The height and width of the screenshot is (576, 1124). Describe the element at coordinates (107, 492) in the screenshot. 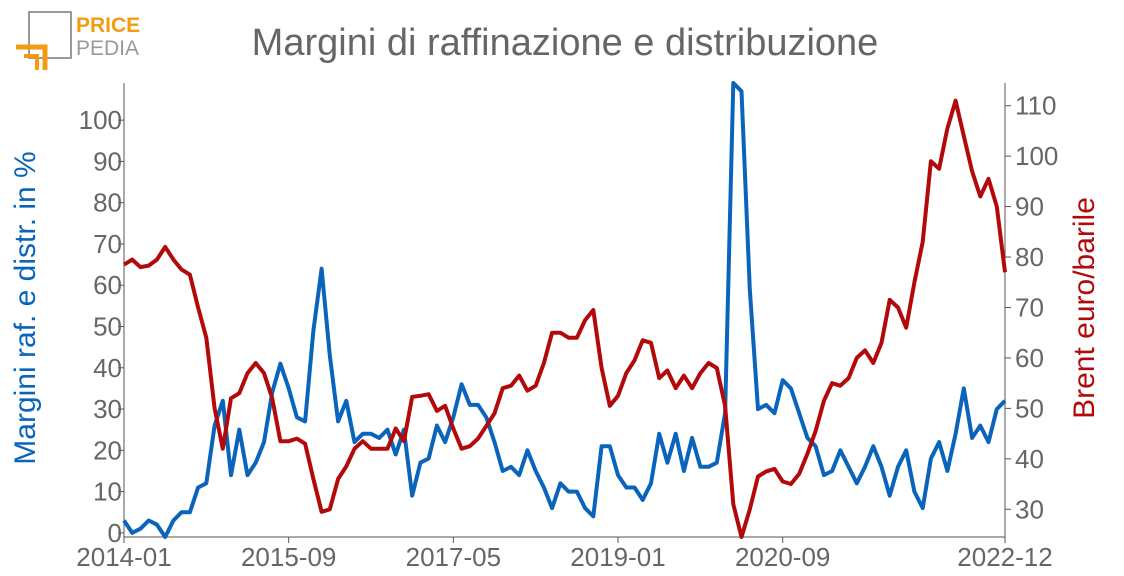

I see `left-axis-tick-label: 10` at that location.